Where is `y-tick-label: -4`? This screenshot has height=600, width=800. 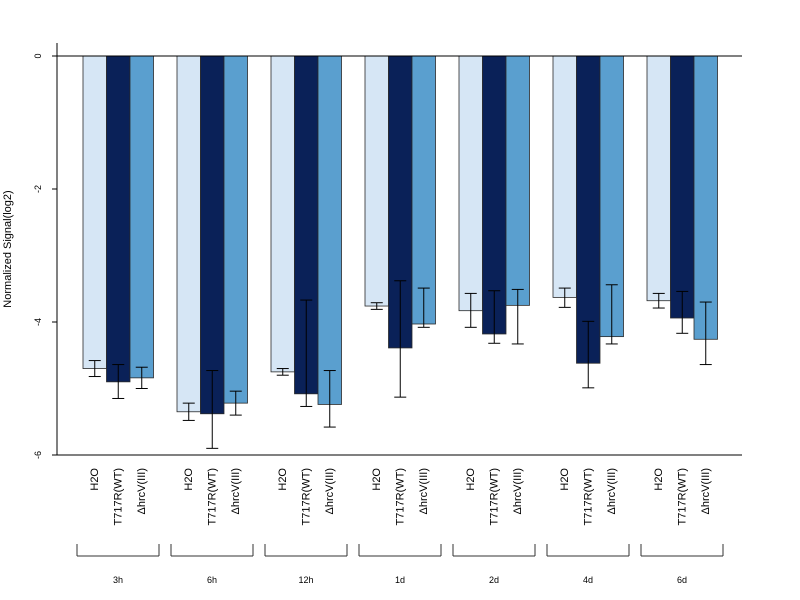
y-tick-label: -4 is located at coordinates (38, 322).